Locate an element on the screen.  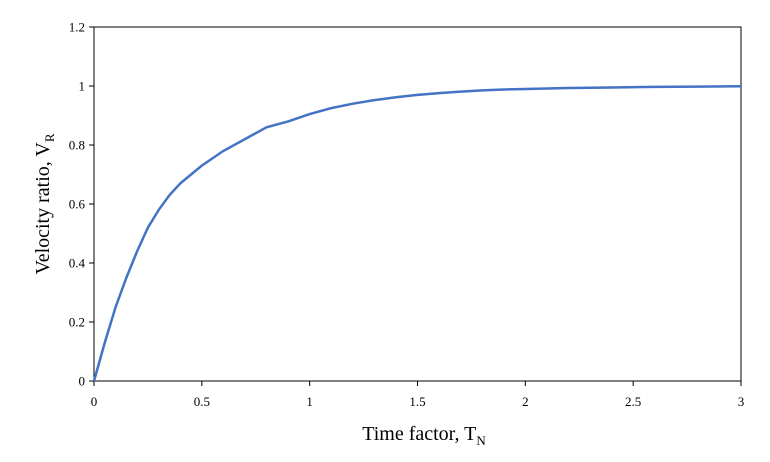
y-tick-label: 1.2 is located at coordinates (77, 27).